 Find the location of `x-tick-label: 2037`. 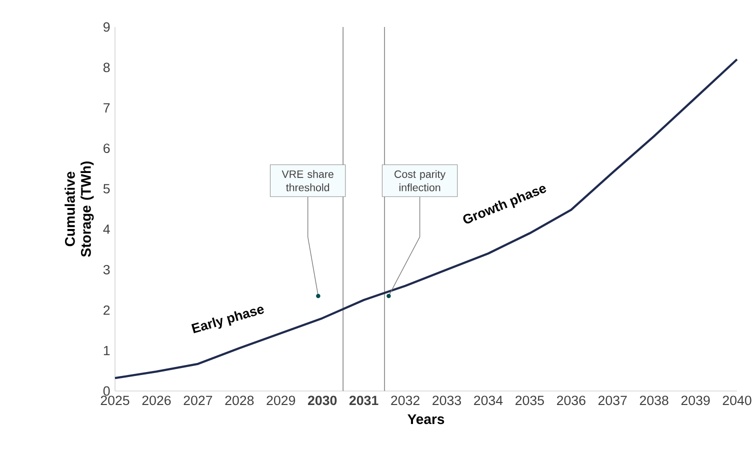

x-tick-label: 2037 is located at coordinates (612, 401).